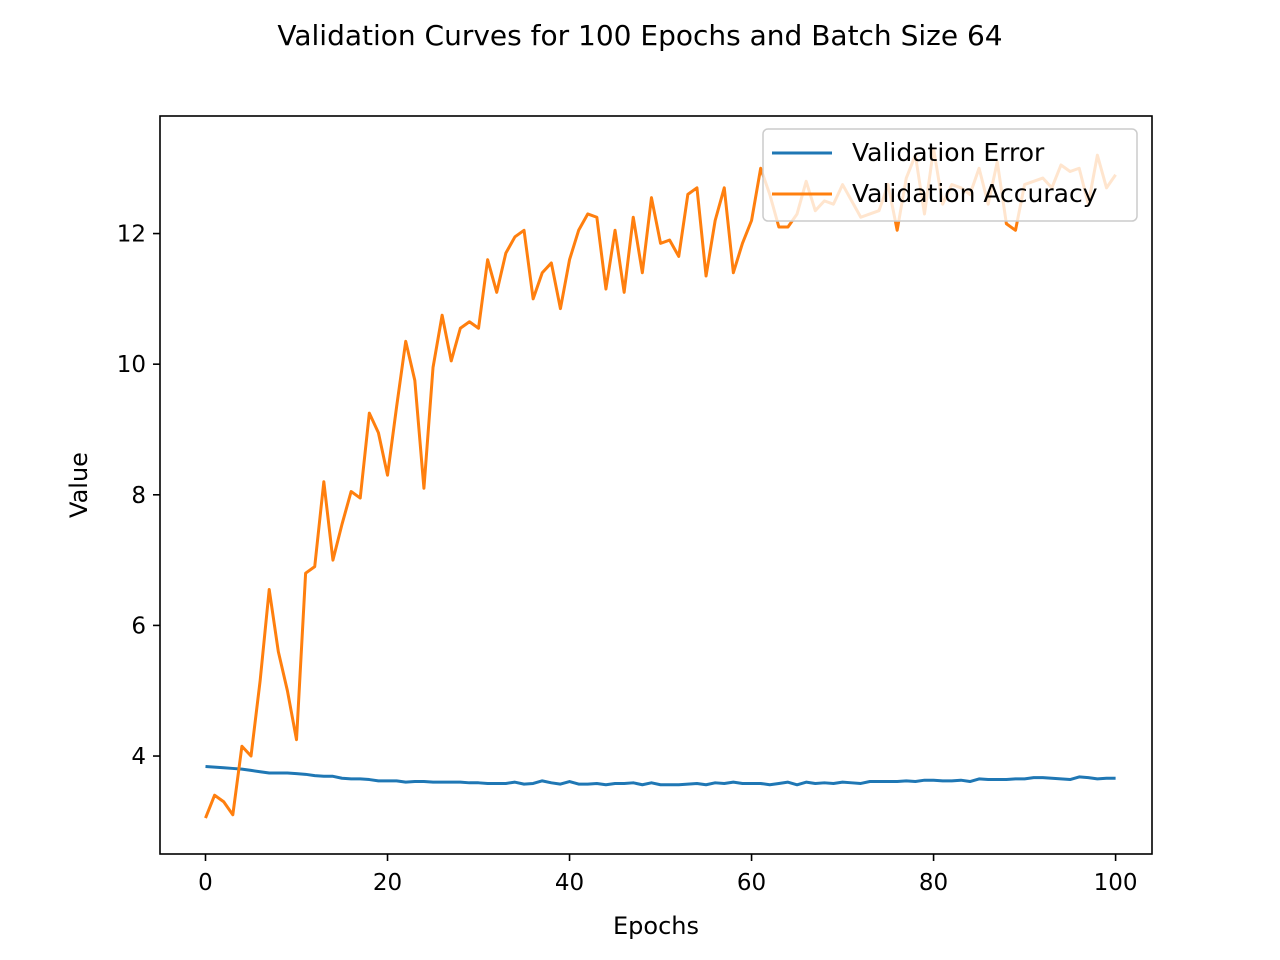 The image size is (1280, 960). I want to click on x-tick-label: 0, so click(205, 883).